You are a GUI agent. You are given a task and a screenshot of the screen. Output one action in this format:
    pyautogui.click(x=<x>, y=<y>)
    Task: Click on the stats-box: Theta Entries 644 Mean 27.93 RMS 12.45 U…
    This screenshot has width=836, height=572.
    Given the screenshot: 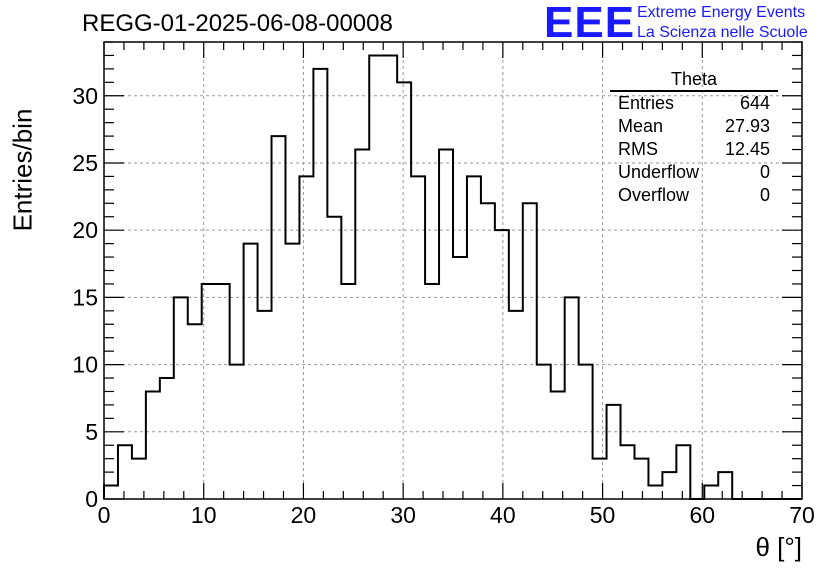 What is the action you would take?
    pyautogui.click(x=694, y=137)
    